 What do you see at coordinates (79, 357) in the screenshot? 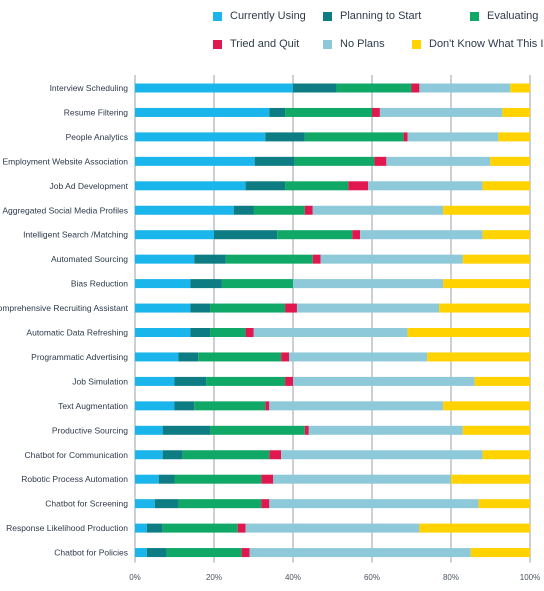
I see `category-label: Programmatic Advertising` at bounding box center [79, 357].